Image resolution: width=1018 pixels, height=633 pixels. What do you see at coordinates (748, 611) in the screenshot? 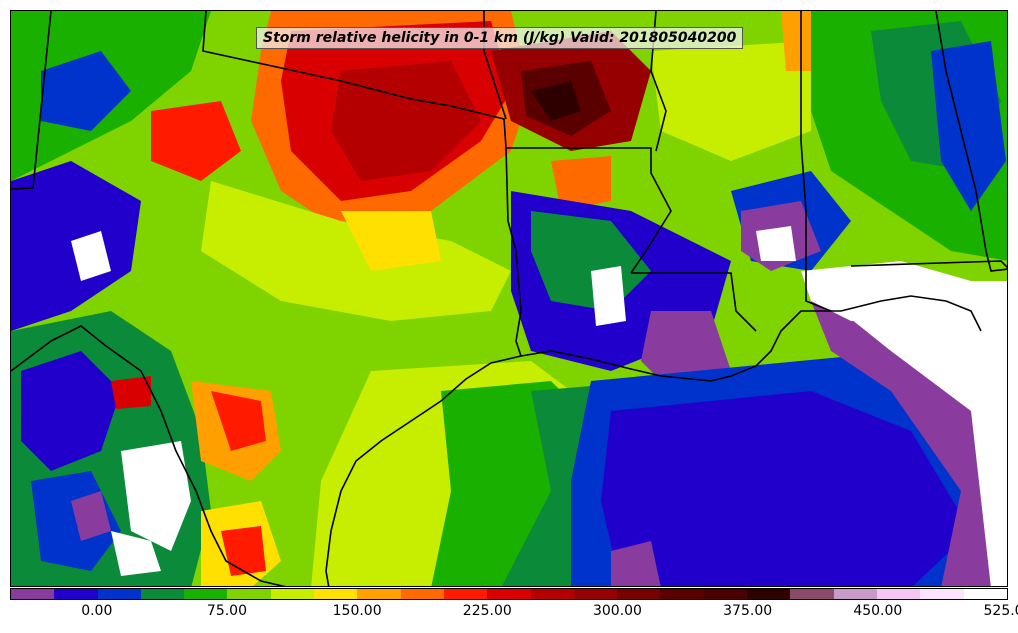
I see `colorbar-tick-label: 375.00` at bounding box center [748, 611].